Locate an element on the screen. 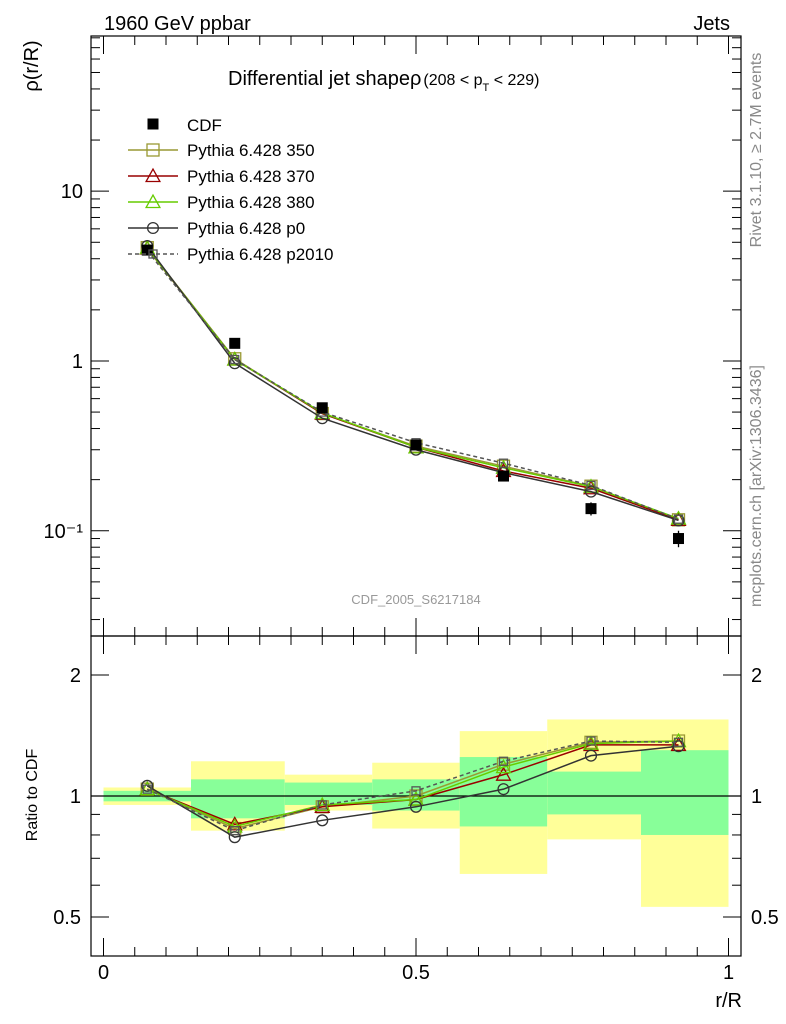  series-0-ratio-point is located at coordinates (503, 764).